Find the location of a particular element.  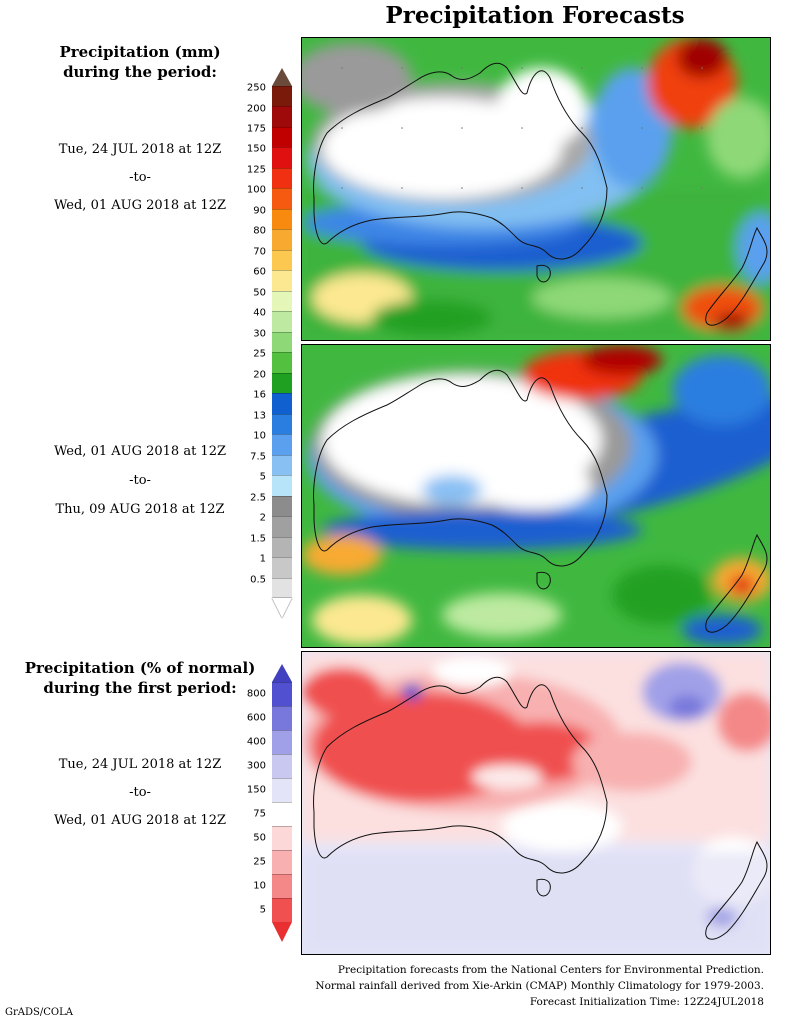

precip-scale-tick-label: 20 is located at coordinates (259, 375).